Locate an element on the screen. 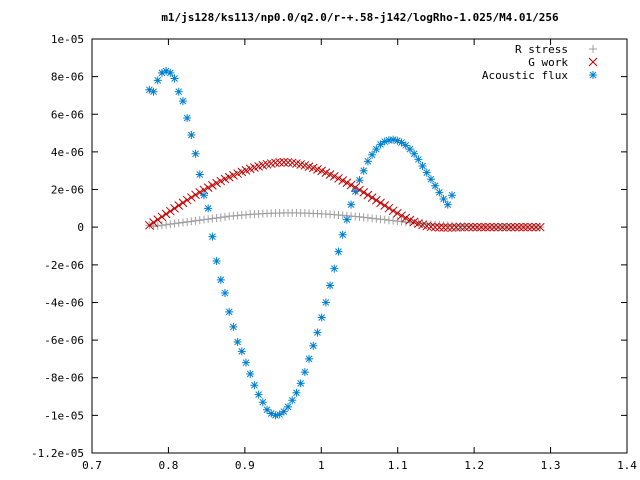  y-tick-label: 1e-05 is located at coordinates (67, 39).